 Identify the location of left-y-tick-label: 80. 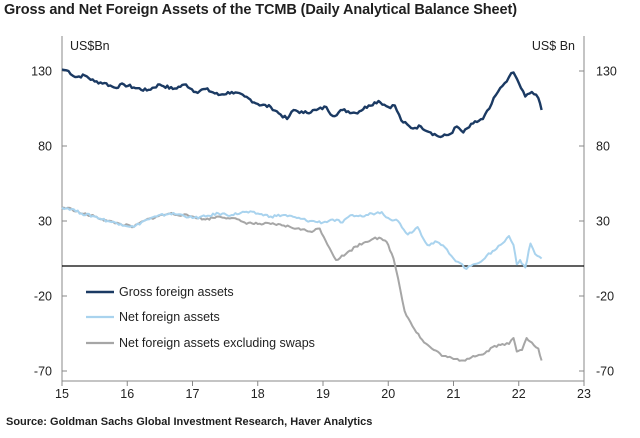
(45, 147).